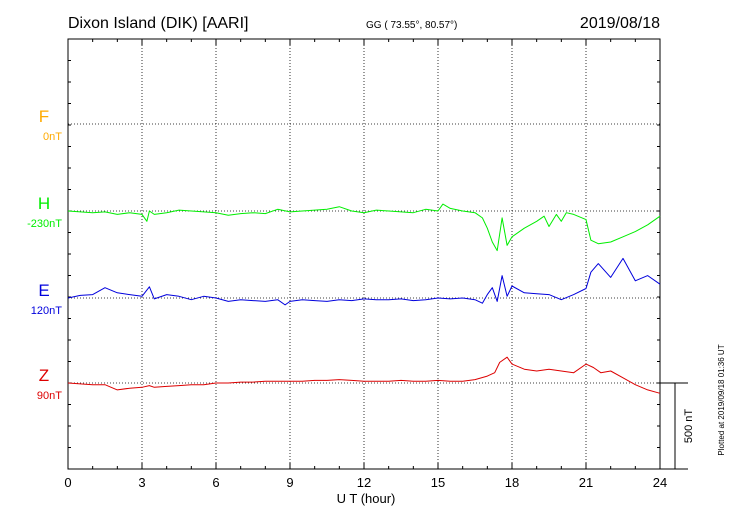 The height and width of the screenshot is (520, 730). Describe the element at coordinates (44, 203) in the screenshot. I see `component-letter-h: H` at that location.